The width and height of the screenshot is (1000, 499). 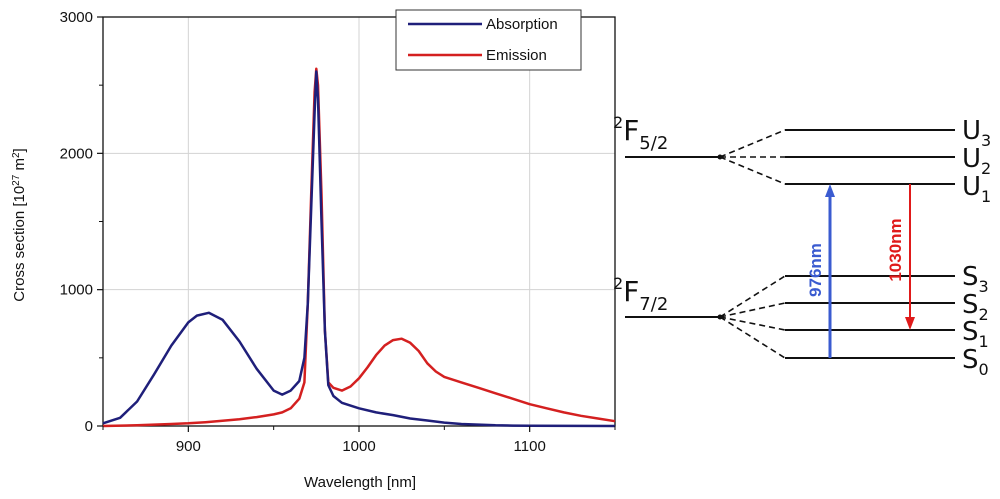 I want to click on y-axis-label-unit-exp: 2, so click(x=16, y=155).